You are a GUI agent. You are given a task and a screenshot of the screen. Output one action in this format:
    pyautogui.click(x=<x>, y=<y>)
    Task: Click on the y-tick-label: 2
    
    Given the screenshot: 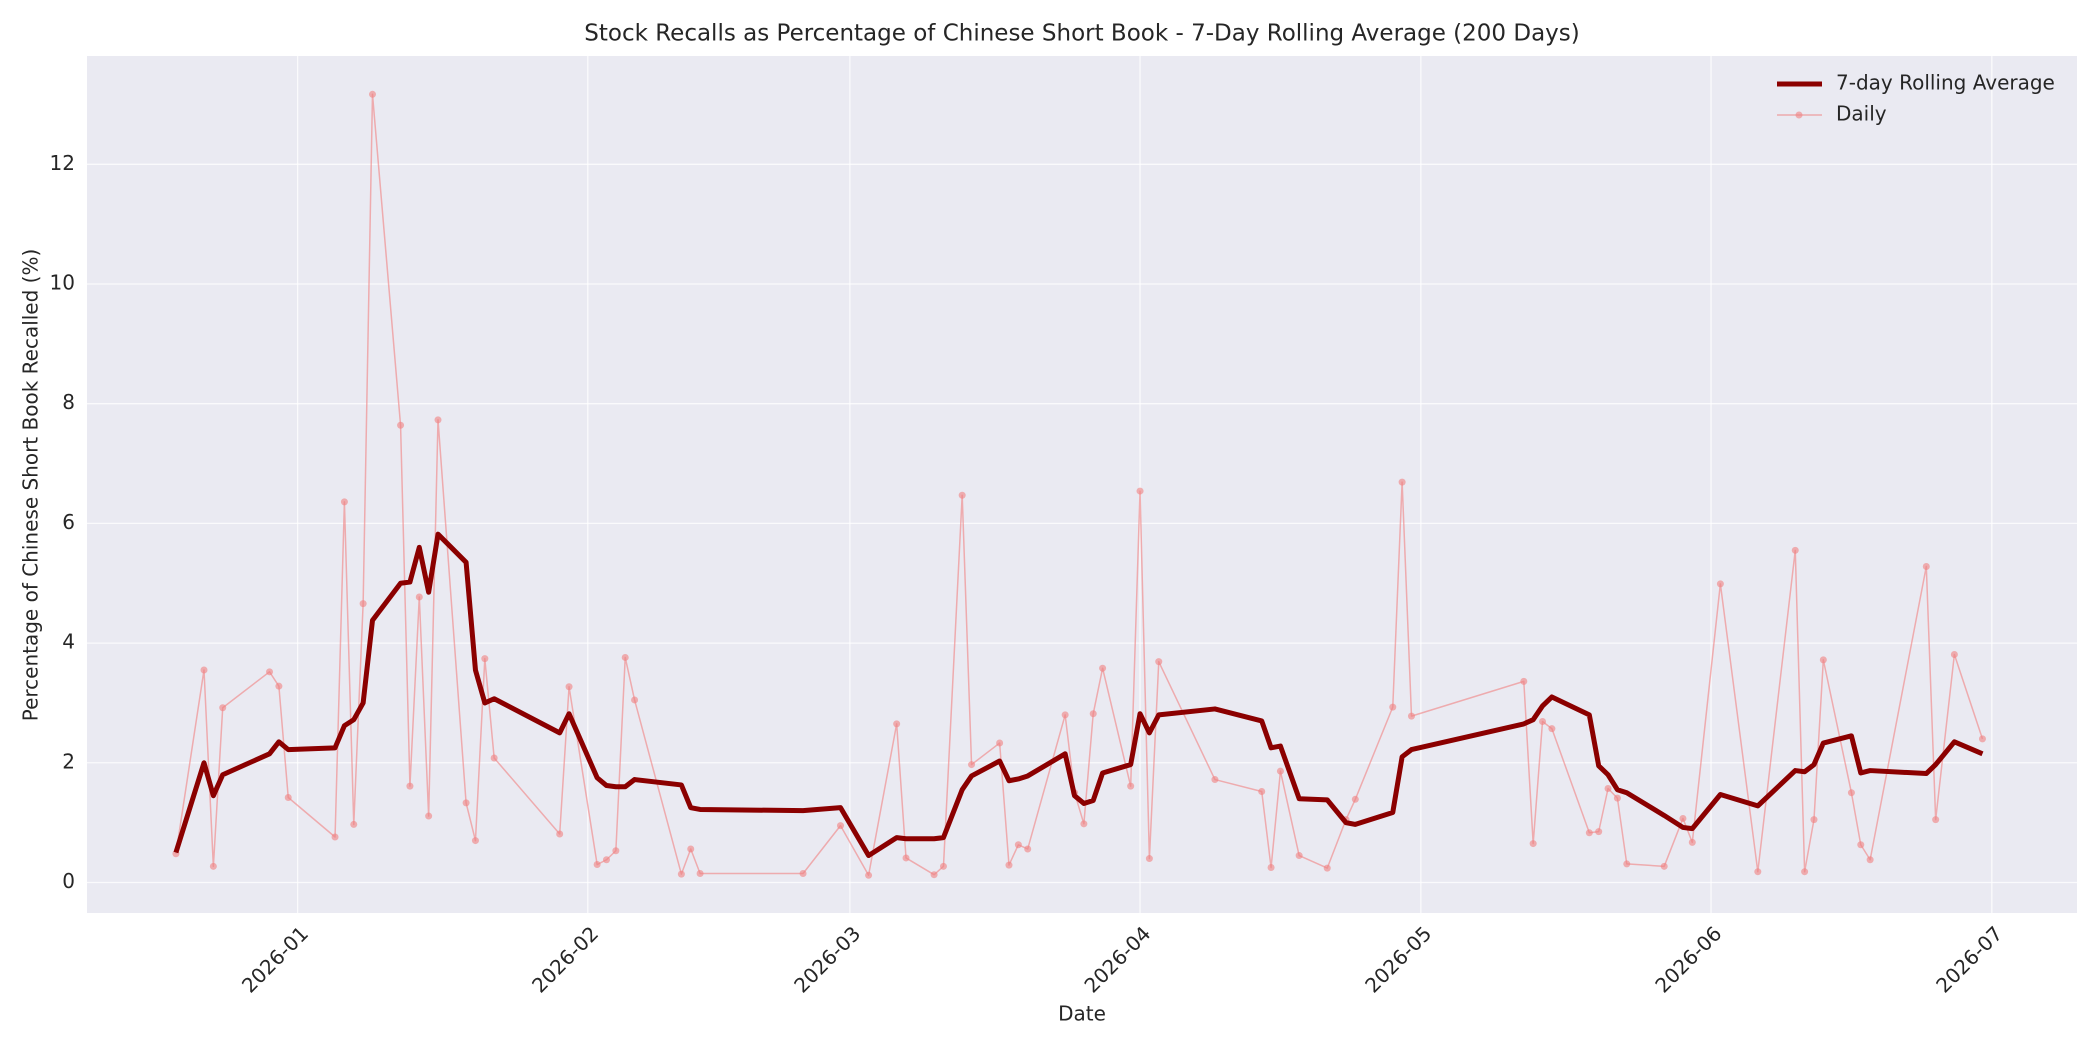 What is the action you would take?
    pyautogui.click(x=68, y=761)
    